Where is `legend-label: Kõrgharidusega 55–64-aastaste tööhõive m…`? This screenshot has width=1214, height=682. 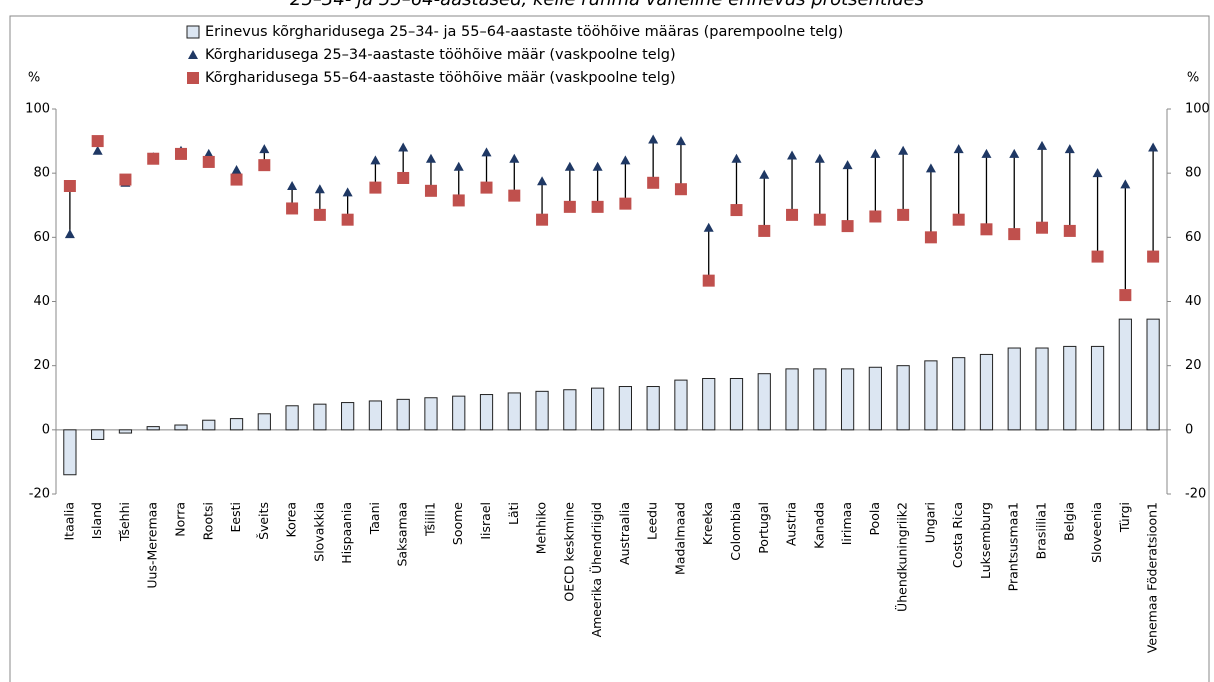
legend-label: Kõrgharidusega 55–64-aastaste tööhõive m… is located at coordinates (440, 78).